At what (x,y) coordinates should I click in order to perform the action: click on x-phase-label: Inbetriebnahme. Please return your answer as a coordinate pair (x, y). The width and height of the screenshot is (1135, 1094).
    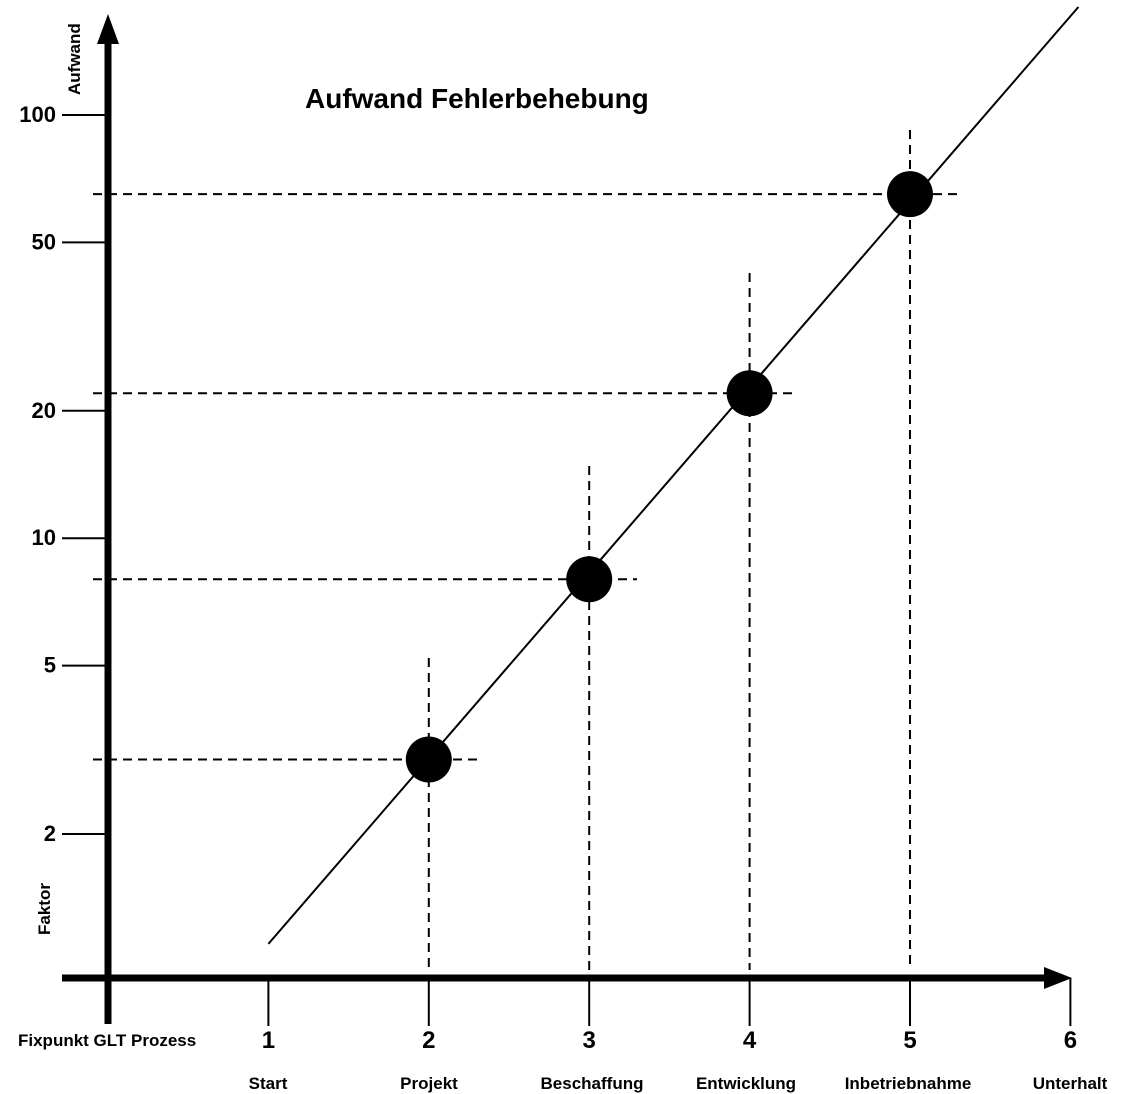
    Looking at the image, I should click on (908, 1083).